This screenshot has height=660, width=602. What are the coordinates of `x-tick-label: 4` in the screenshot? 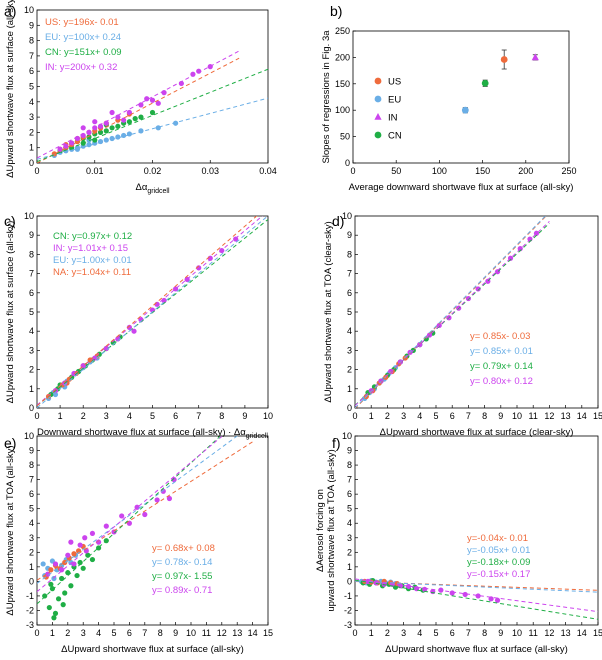 It's located at (98, 633).